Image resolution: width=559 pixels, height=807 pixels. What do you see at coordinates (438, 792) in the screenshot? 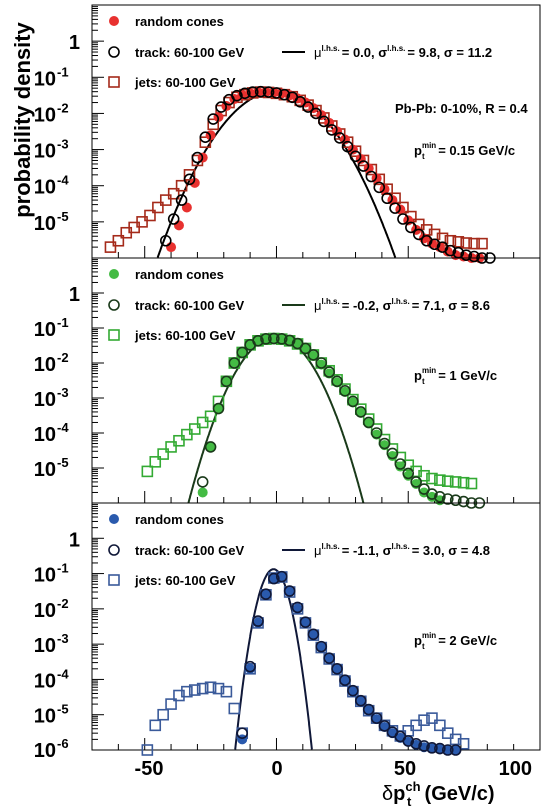
I see `x-axis-label: δpch (GeV/c)` at bounding box center [438, 792].